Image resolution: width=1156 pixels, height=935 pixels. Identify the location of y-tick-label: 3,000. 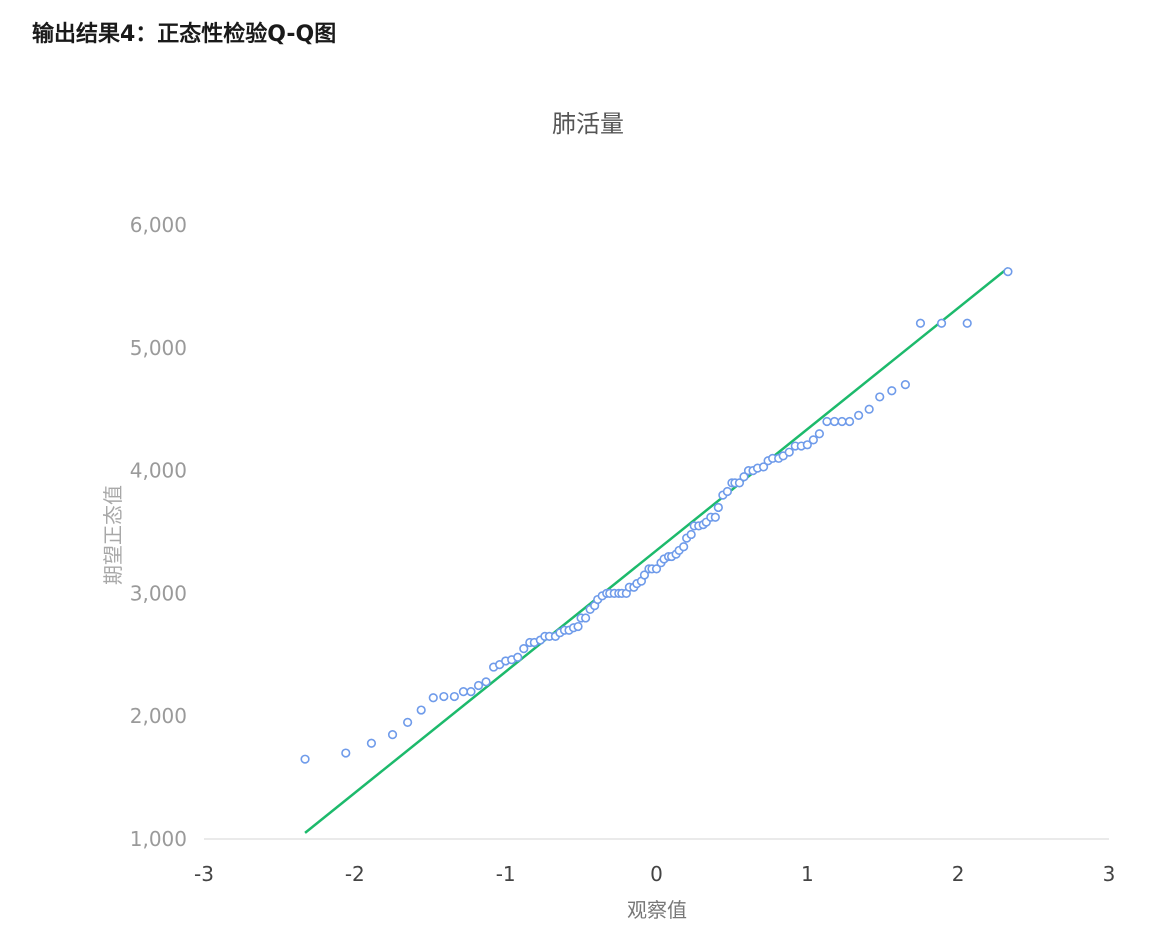
(158, 593).